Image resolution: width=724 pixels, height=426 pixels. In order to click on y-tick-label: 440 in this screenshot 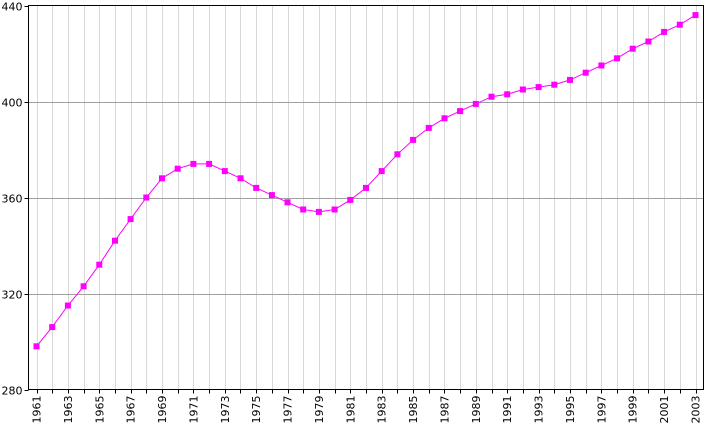, I will do `click(12, 7)`.